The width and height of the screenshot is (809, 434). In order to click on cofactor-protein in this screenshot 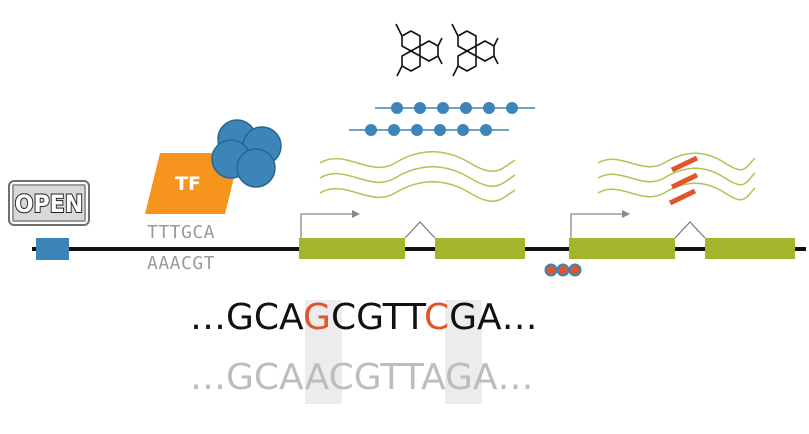, I will do `click(256, 168)`.